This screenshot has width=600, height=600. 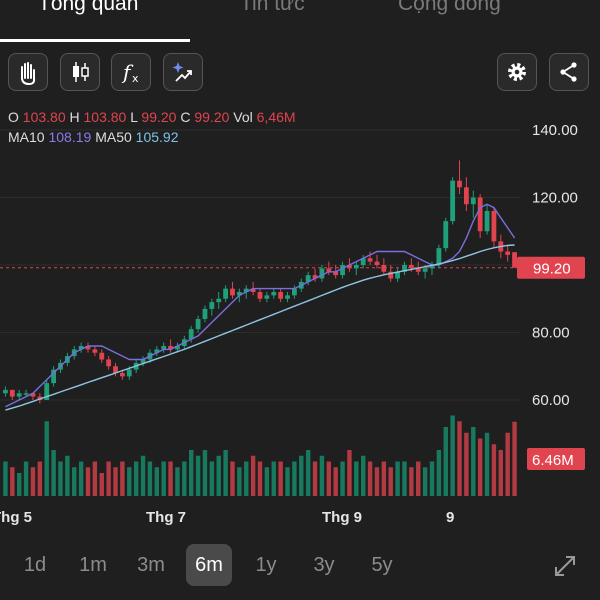 What do you see at coordinates (135, 78) in the screenshot?
I see `svg-text: x` at bounding box center [135, 78].